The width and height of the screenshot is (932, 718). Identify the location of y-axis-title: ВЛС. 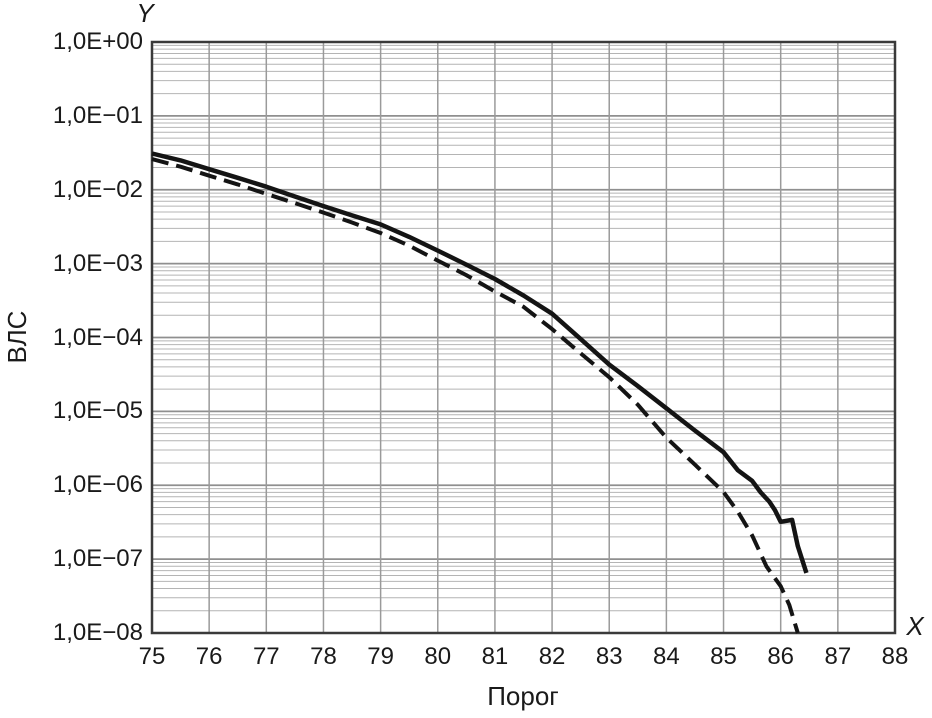
(17, 337).